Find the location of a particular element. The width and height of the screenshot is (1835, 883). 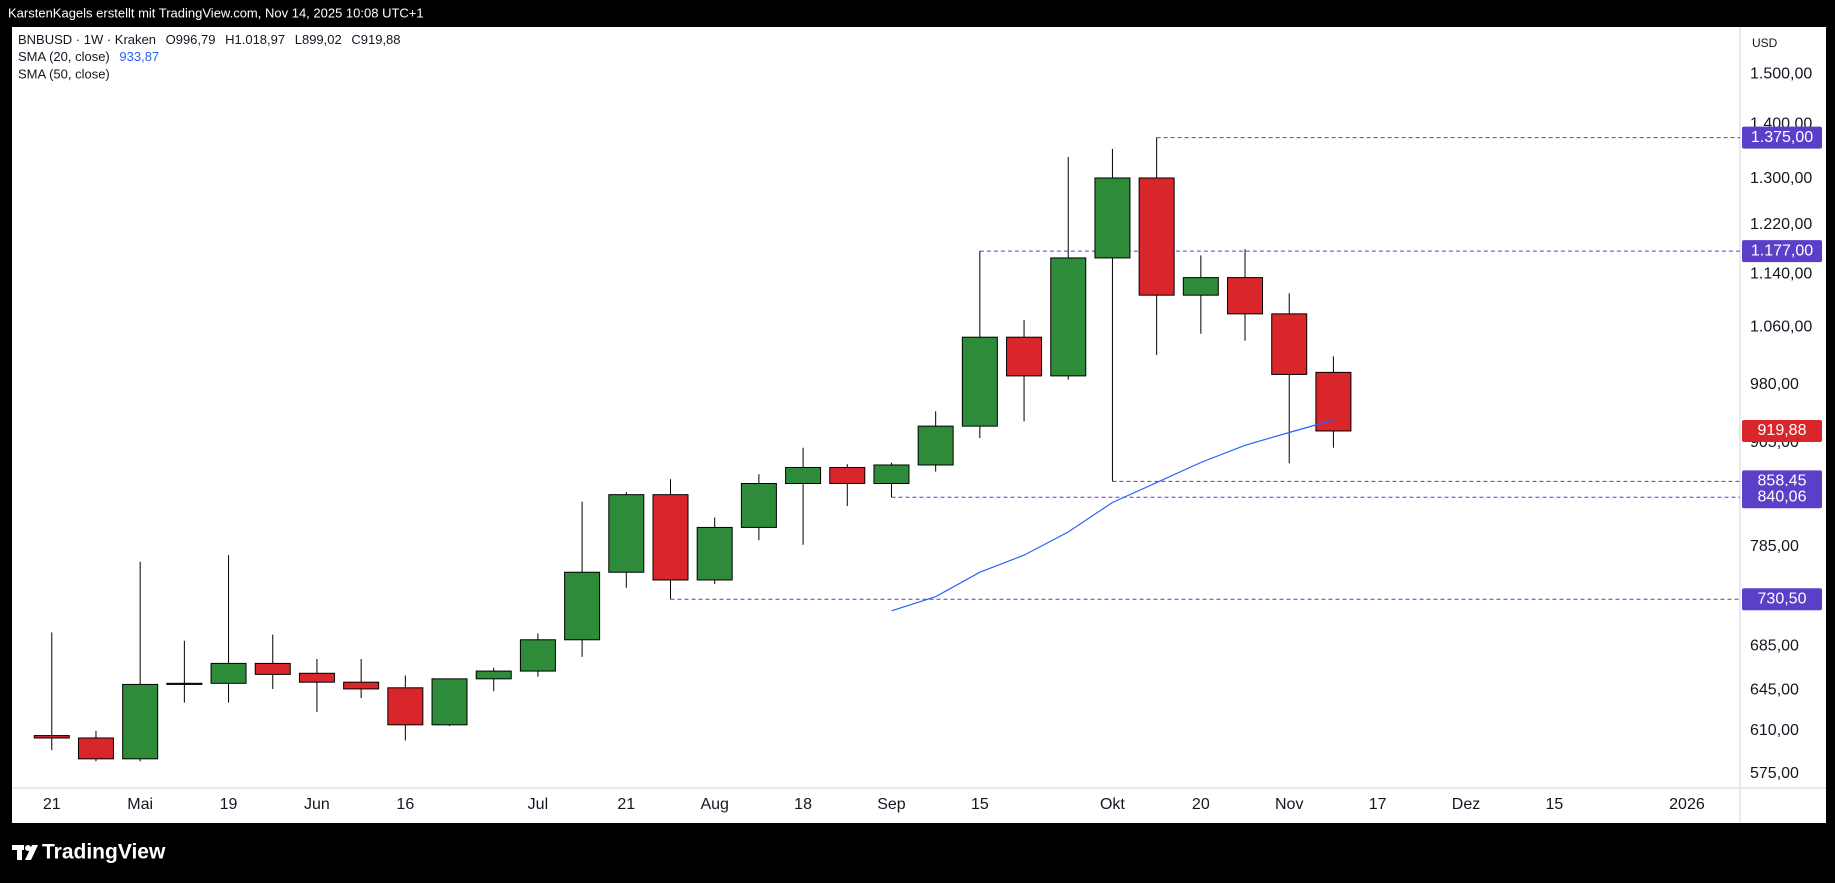

y-tick-label: 1.060,00 is located at coordinates (1781, 327).